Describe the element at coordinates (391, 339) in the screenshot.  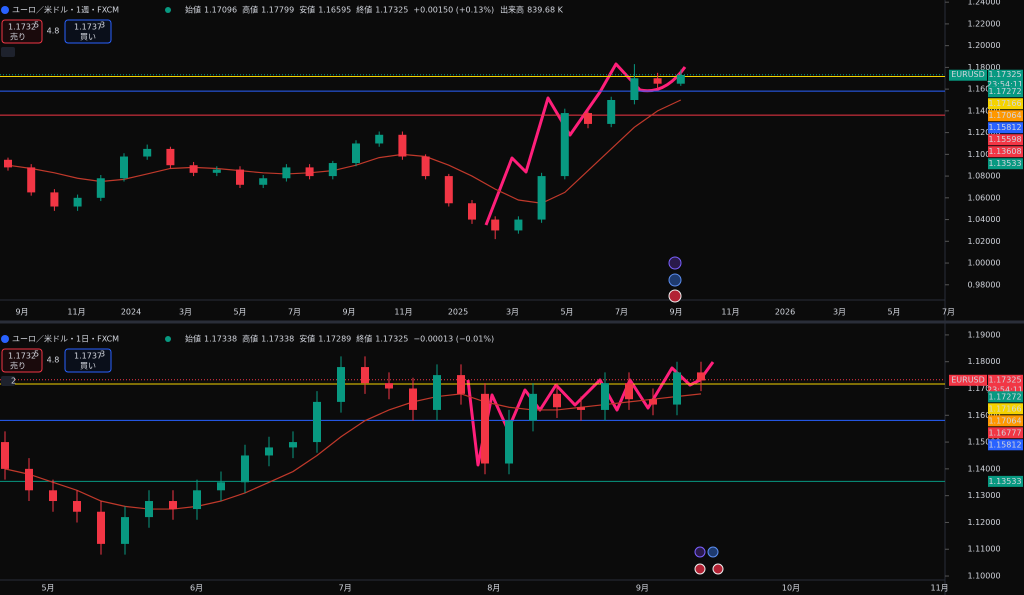
I see `ohlc-value: 1.17325` at that location.